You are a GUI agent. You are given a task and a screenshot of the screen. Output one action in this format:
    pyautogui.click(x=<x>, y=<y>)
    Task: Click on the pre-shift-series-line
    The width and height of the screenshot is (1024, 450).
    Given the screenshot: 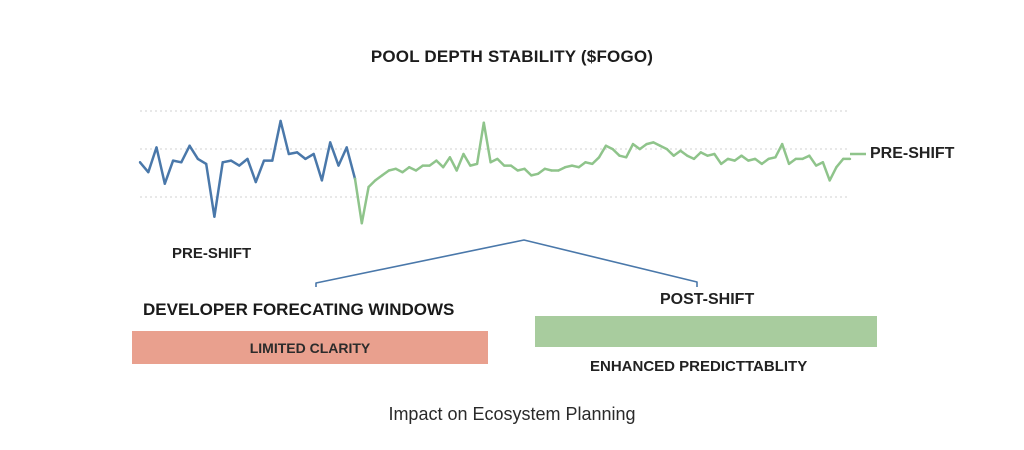 What is the action you would take?
    pyautogui.click(x=248, y=168)
    